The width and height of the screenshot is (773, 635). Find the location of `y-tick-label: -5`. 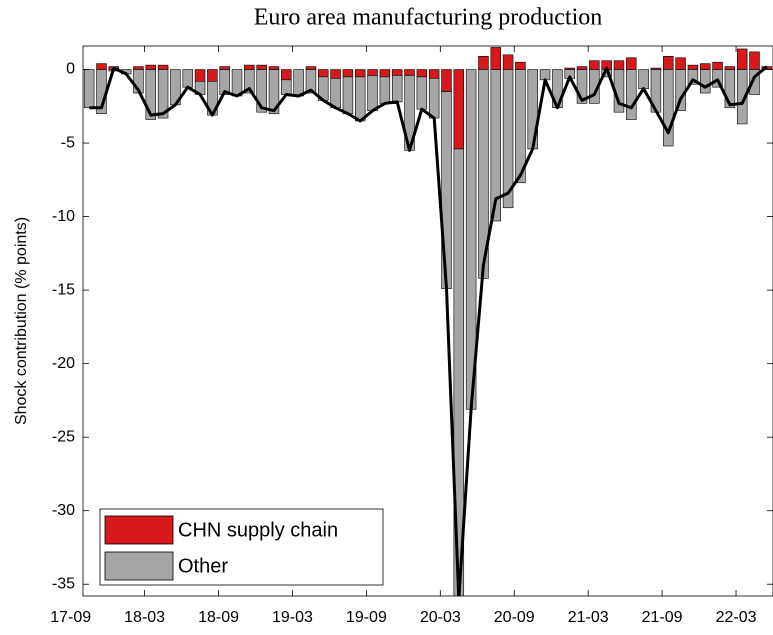

y-tick-label: -5 is located at coordinates (68, 142).